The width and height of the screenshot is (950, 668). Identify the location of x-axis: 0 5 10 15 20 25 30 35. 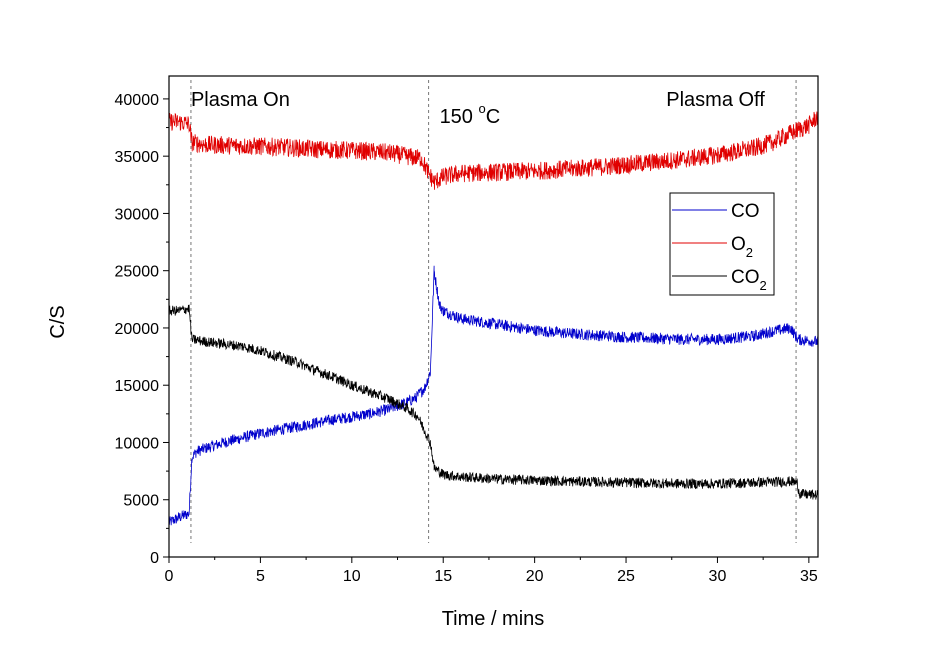
(491, 571).